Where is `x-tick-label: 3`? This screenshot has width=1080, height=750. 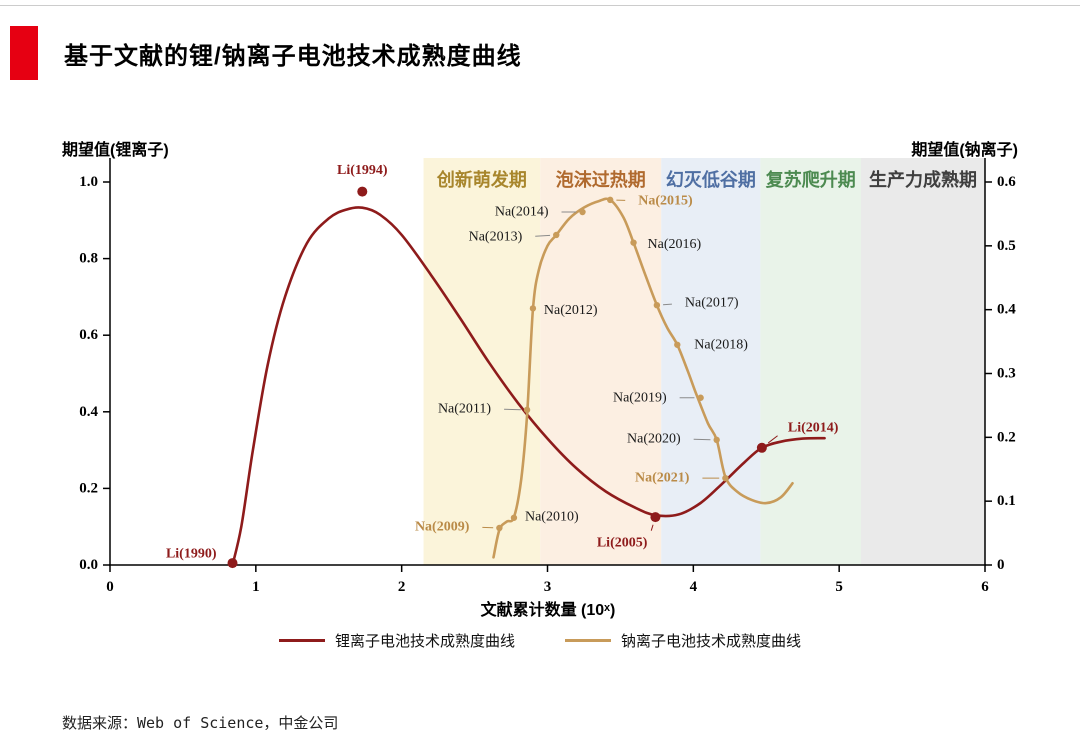
x-tick-label: 3 is located at coordinates (548, 587).